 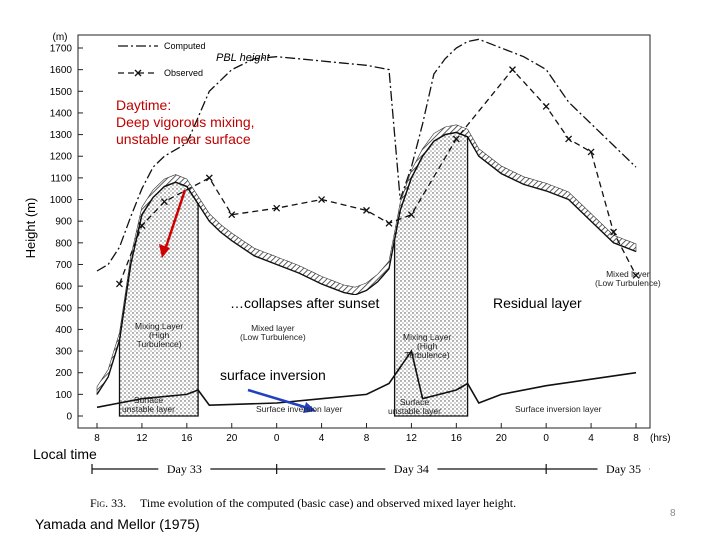 What do you see at coordinates (65, 454) in the screenshot?
I see `x-axis-label: Local time` at bounding box center [65, 454].